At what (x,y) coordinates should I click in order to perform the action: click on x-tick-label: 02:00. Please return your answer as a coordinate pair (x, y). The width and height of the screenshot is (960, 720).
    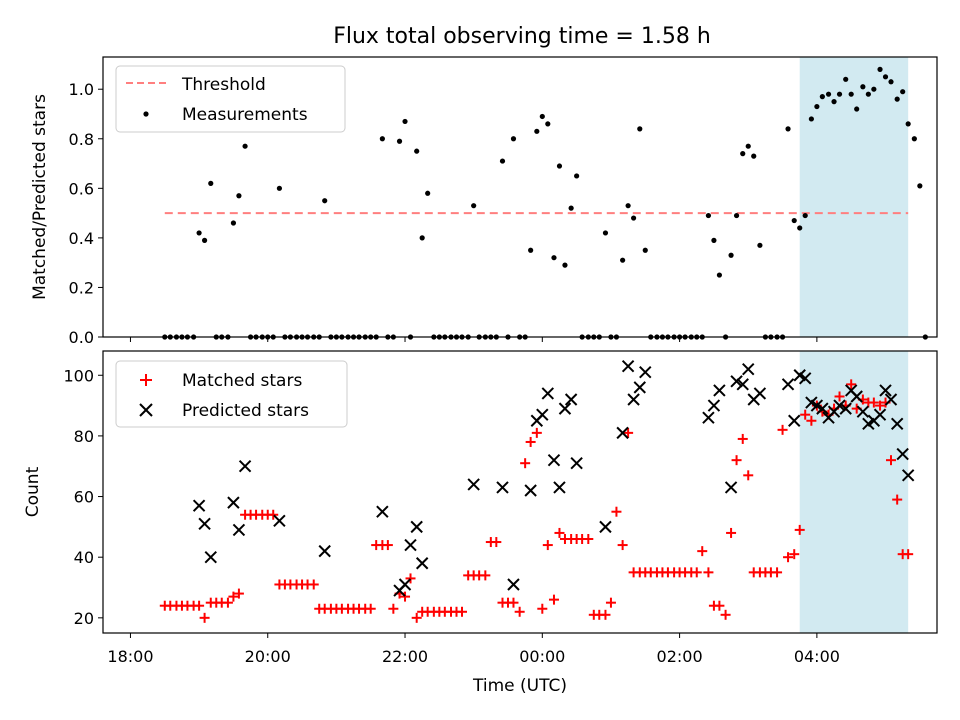
    Looking at the image, I should click on (680, 656).